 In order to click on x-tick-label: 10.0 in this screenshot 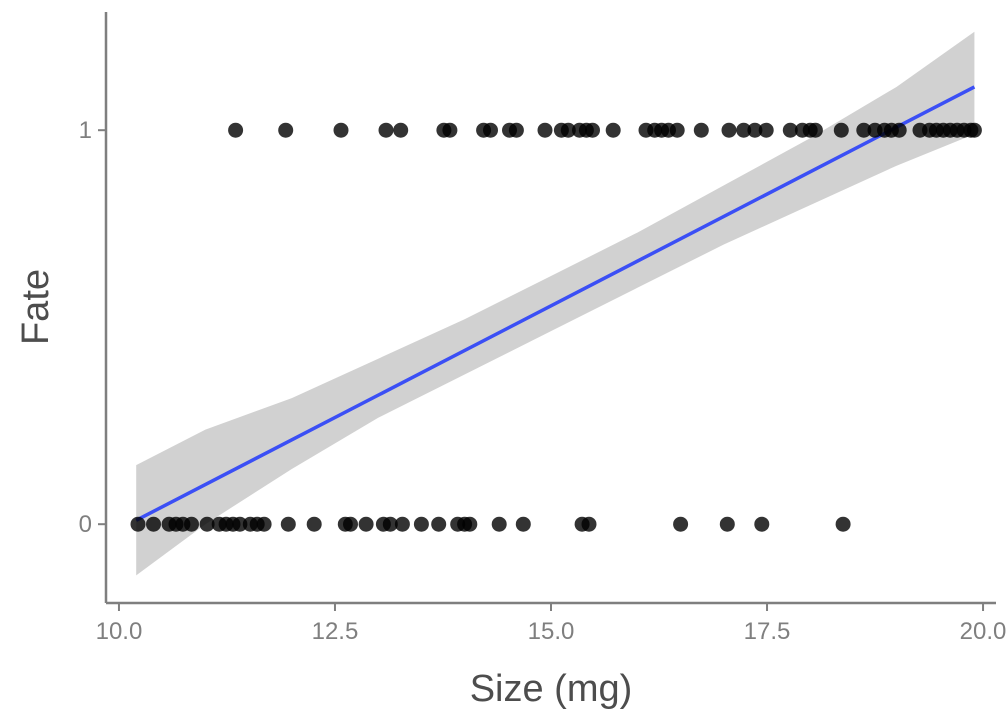, I will do `click(119, 631)`.